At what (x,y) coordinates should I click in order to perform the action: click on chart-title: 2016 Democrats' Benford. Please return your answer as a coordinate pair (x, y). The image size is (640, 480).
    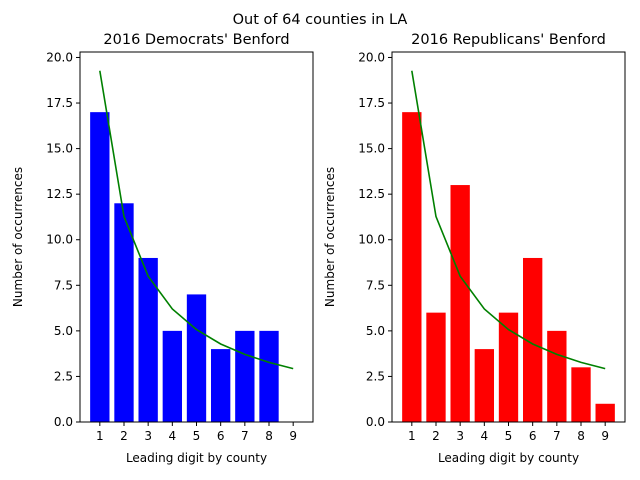
    Looking at the image, I should click on (196, 40).